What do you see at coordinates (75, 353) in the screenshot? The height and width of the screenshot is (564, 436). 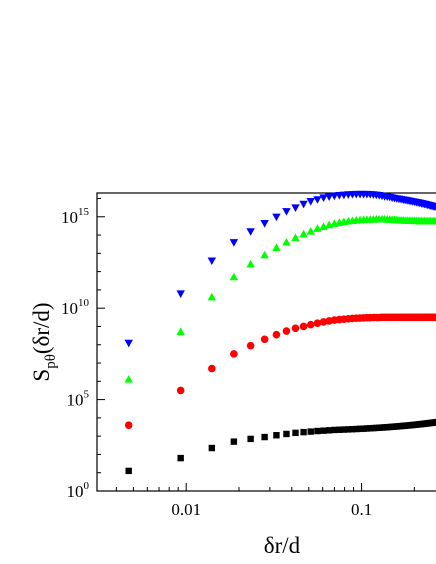 I see `y-tick-labels: 10⁰ 10⁵ 10¹⁰ 10¹⁵` at bounding box center [75, 353].